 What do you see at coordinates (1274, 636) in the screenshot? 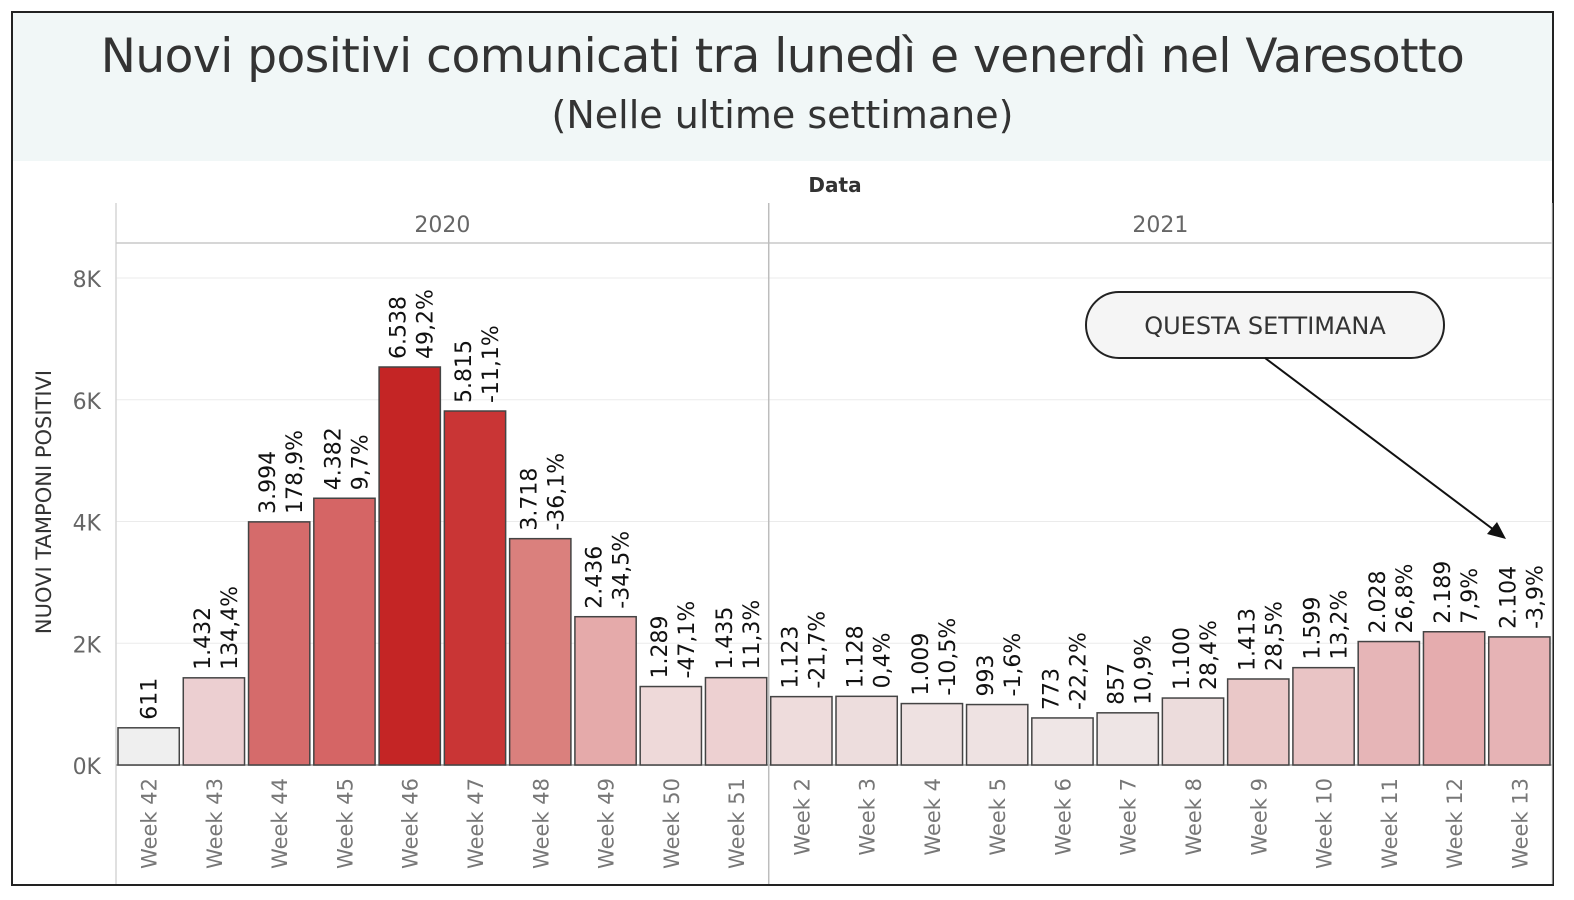
I see `change-label: 28,5%` at bounding box center [1274, 636].